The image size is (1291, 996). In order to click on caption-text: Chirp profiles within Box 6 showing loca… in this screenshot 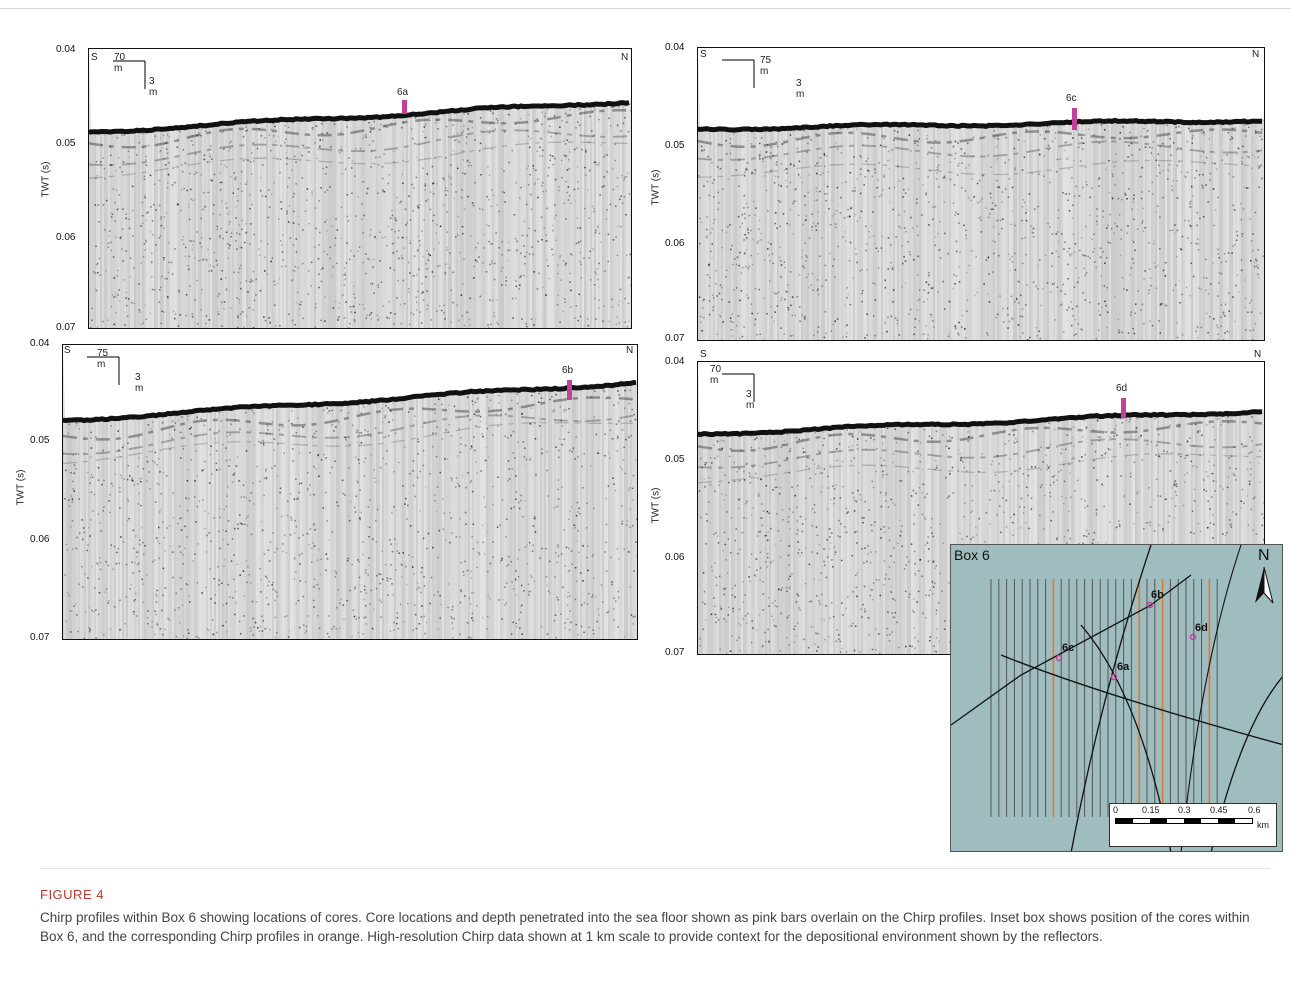, I will do `click(645, 927)`.